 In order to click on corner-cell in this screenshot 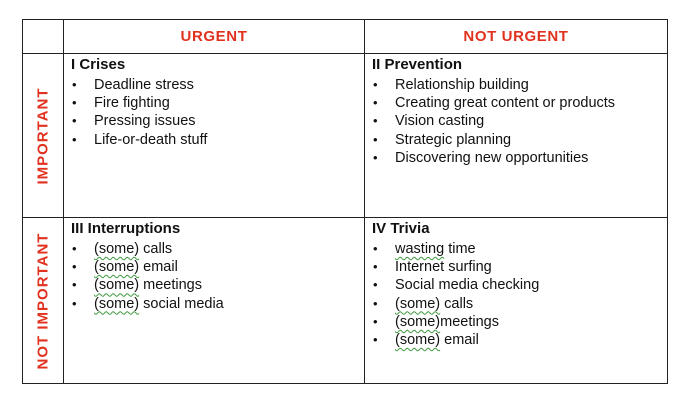, I will do `click(43, 36)`.